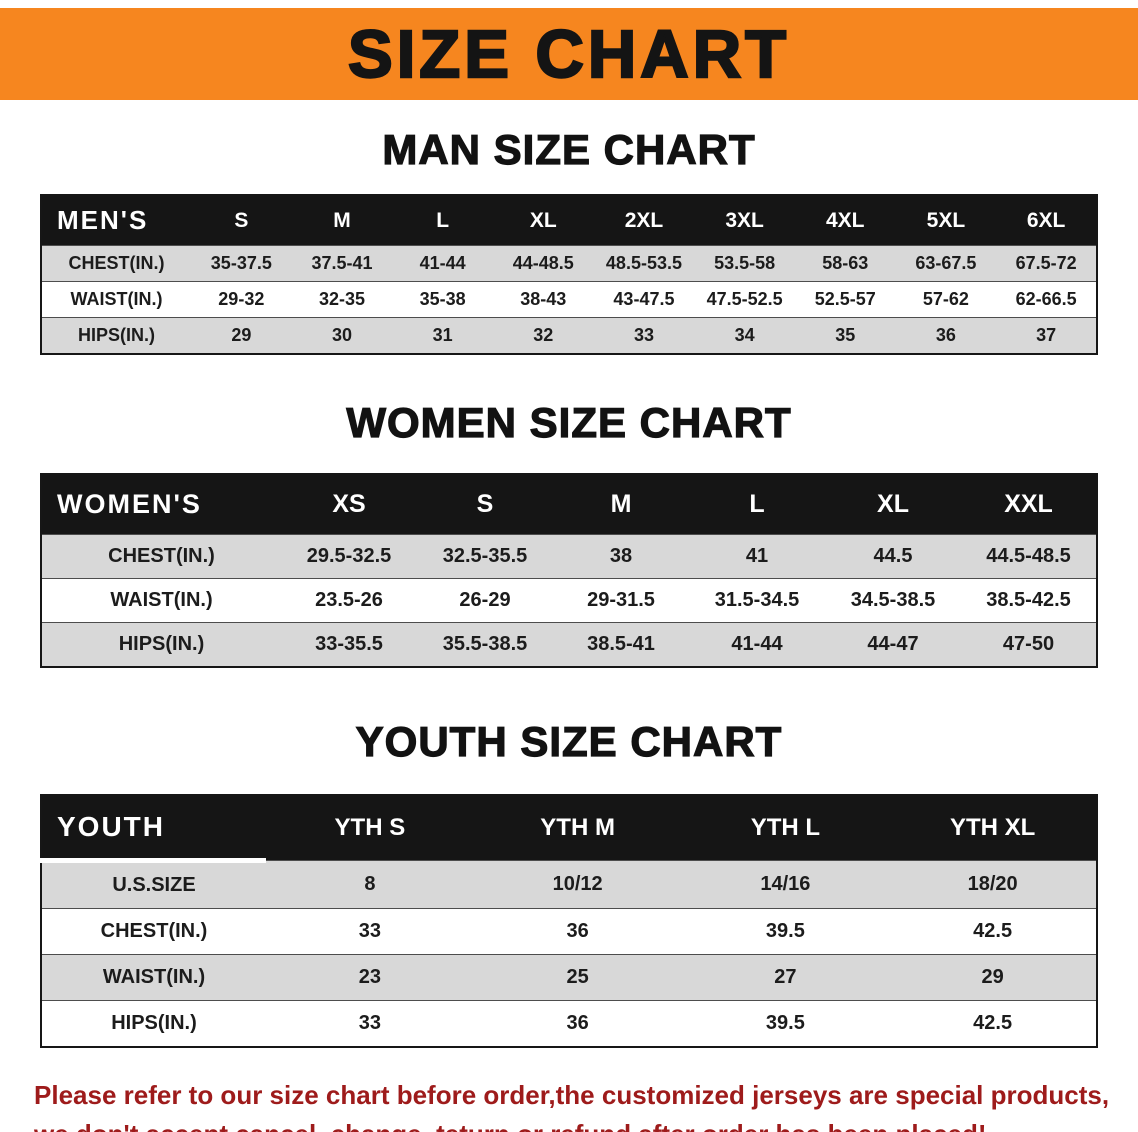 This screenshot has width=1138, height=1132. What do you see at coordinates (116, 220) in the screenshot?
I see `table-group-label: MEN'S` at bounding box center [116, 220].